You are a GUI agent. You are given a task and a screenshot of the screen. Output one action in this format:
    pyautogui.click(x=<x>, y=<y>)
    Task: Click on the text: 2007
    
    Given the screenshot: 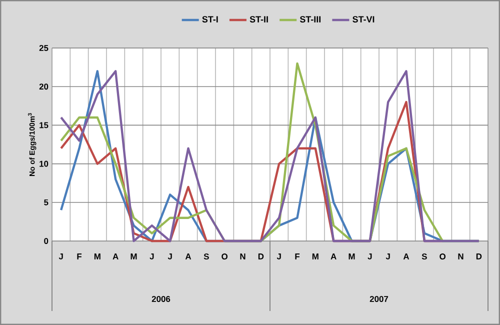 What is the action you would take?
    pyautogui.click(x=379, y=299)
    